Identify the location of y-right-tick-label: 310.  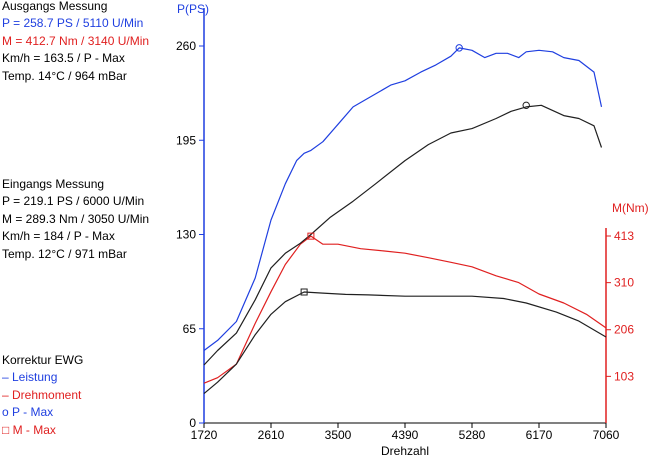
(624, 283).